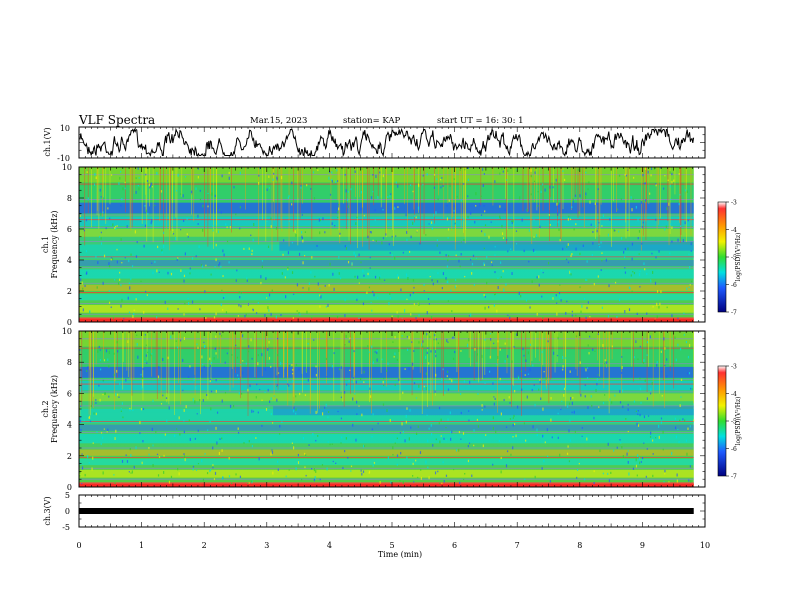 This screenshot has height=612, width=792. I want to click on y-axis-label: Frequency (kHz), so click(54, 244).